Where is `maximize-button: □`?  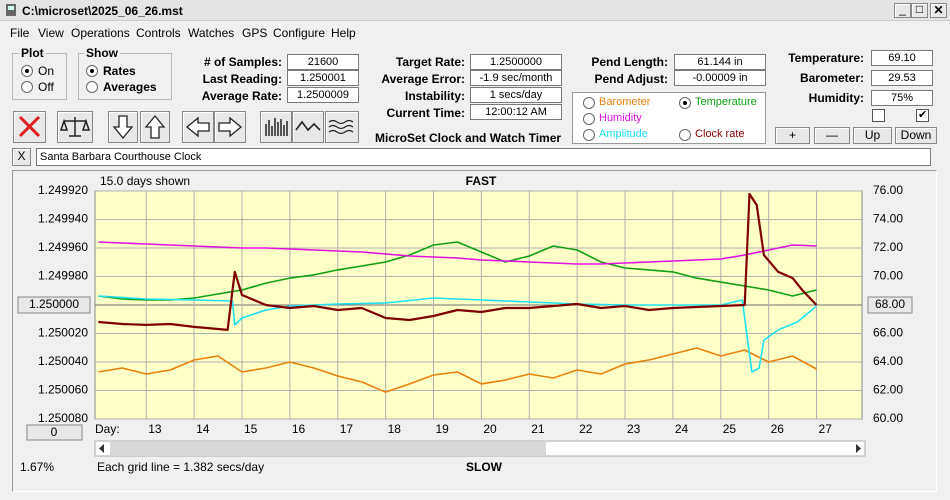
maximize-button: □ is located at coordinates (919, 10).